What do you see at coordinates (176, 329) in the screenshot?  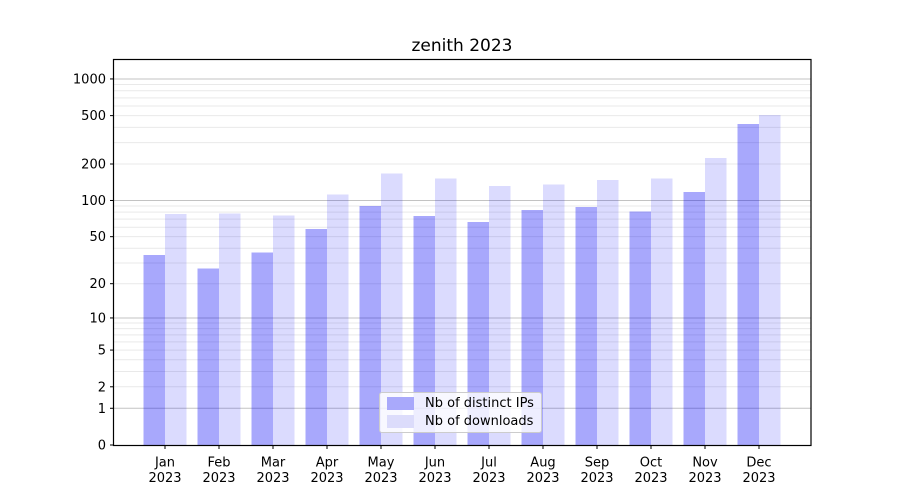 I see `bar-downloads-jan` at bounding box center [176, 329].